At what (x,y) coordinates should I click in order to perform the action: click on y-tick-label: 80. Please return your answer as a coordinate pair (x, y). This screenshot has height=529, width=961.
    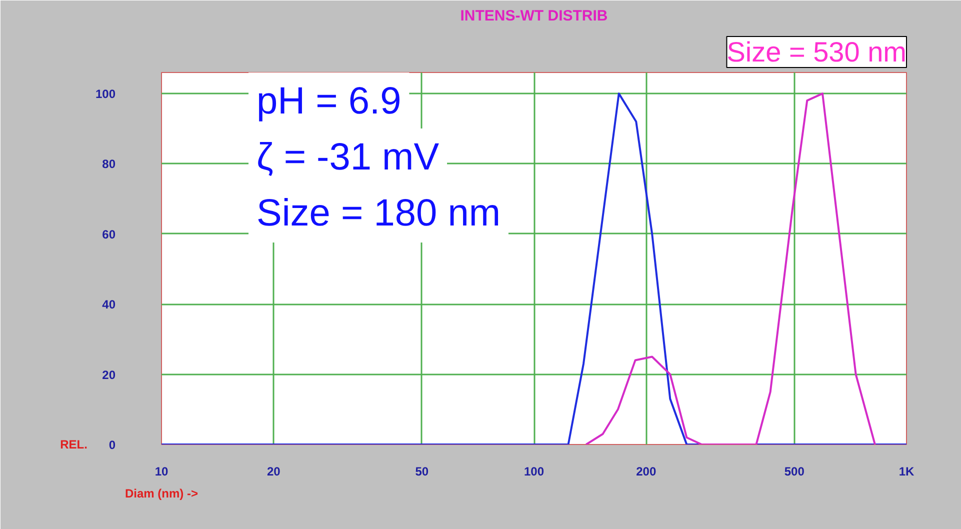
    Looking at the image, I should click on (109, 164).